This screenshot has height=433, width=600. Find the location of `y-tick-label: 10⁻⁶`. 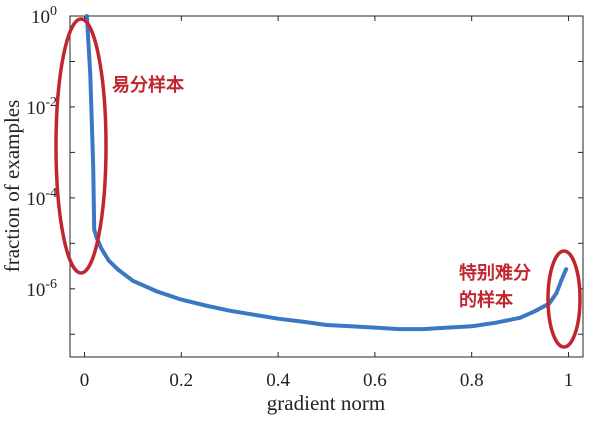

y-tick-label: 10⁻⁶ is located at coordinates (41, 289).